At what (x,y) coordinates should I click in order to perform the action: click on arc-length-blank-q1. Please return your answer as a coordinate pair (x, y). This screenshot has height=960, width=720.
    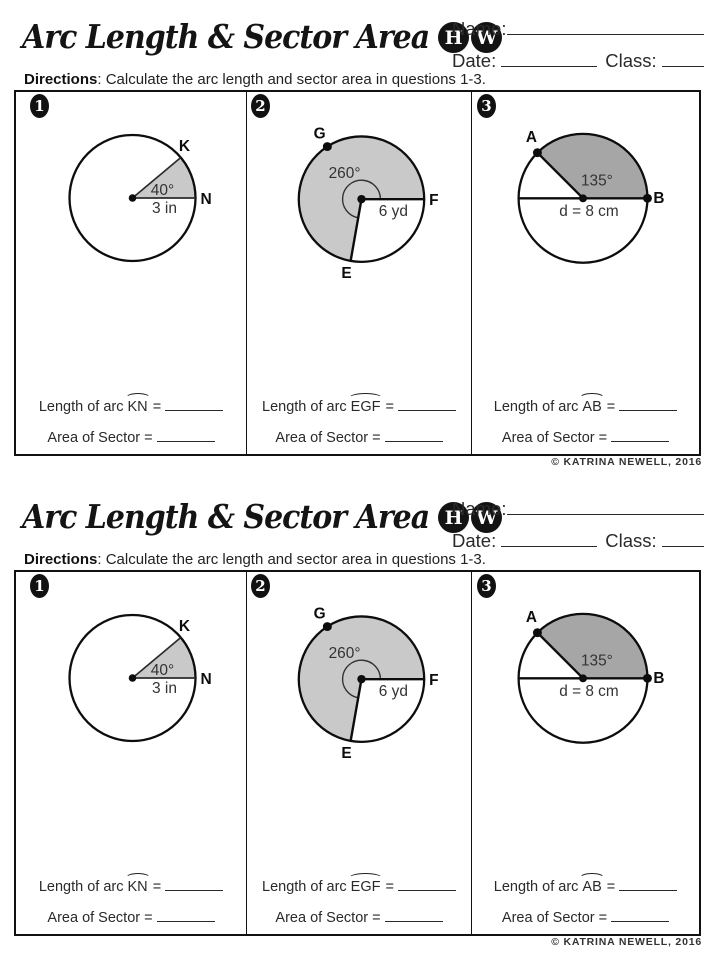
    Looking at the image, I should click on (194, 884).